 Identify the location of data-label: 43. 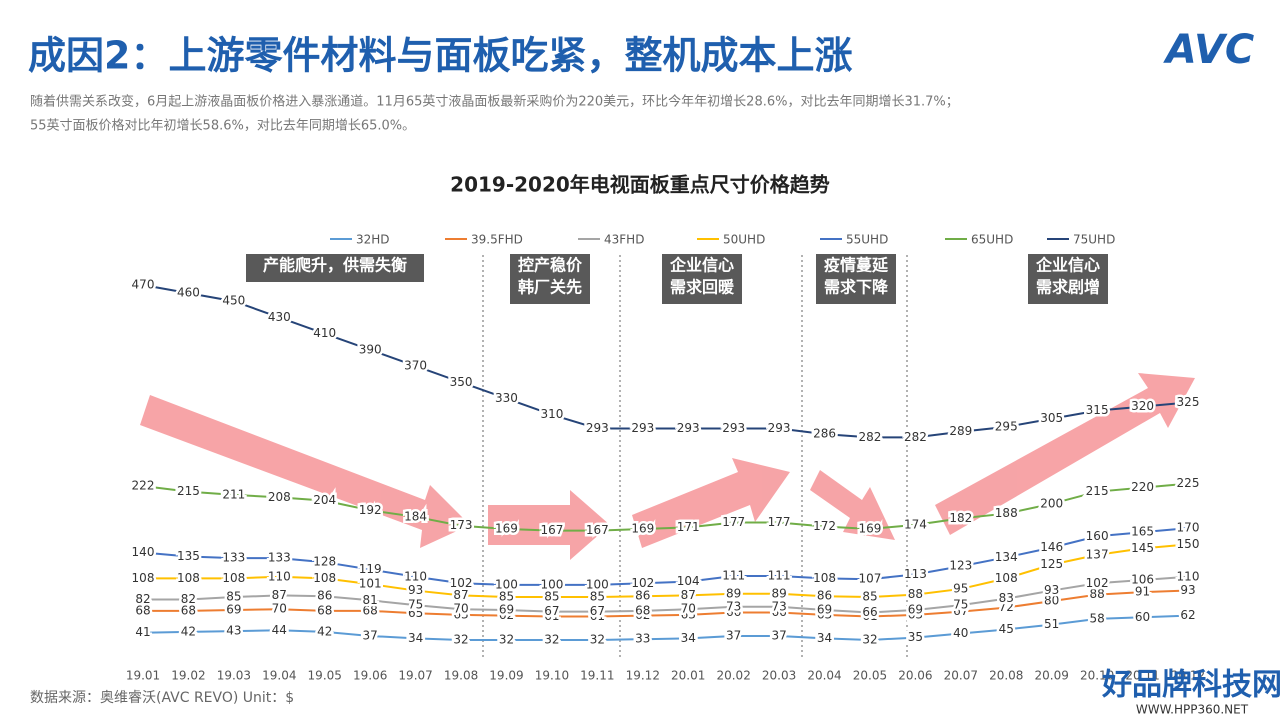
(233, 631).